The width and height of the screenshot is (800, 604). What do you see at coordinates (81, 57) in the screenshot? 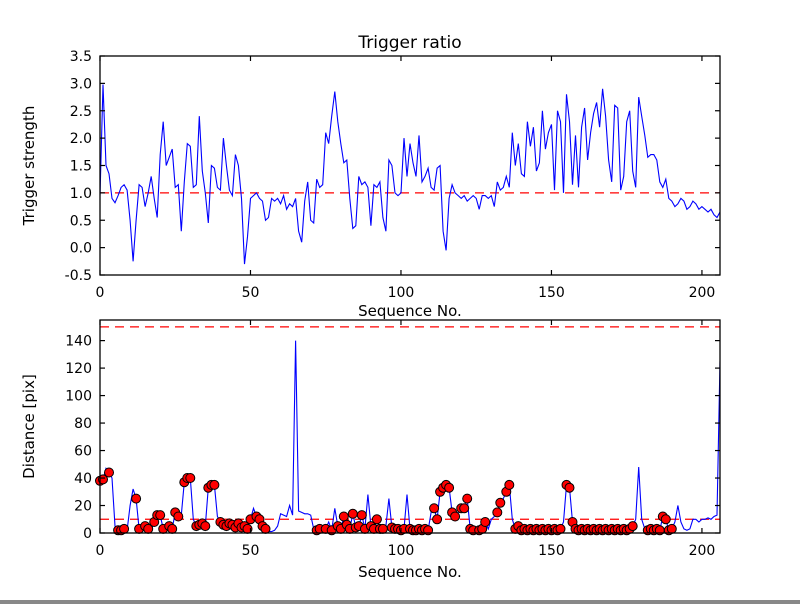
I see `top-y-tick-label: 3.5` at bounding box center [81, 57].